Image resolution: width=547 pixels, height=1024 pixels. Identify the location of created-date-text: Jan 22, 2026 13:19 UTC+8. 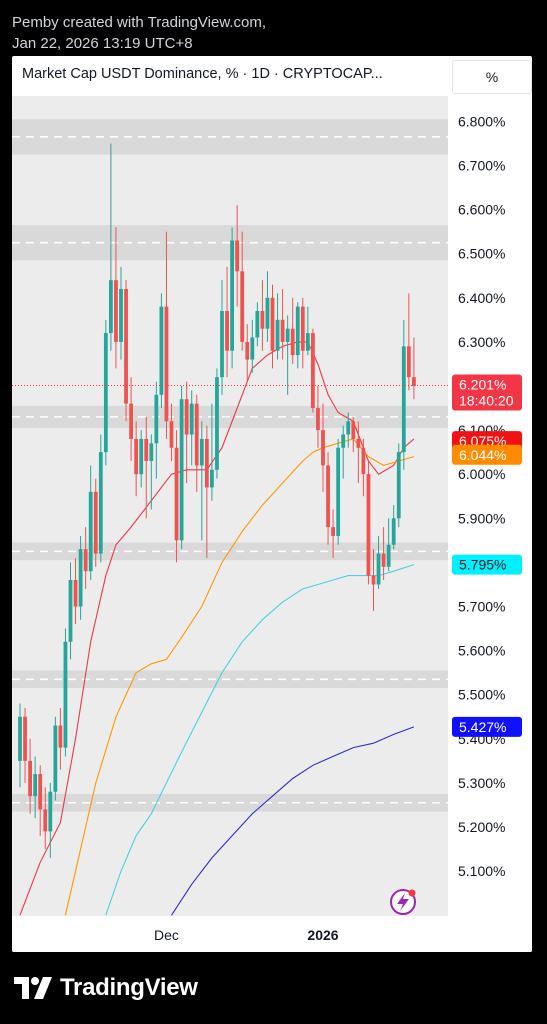
(102, 43).